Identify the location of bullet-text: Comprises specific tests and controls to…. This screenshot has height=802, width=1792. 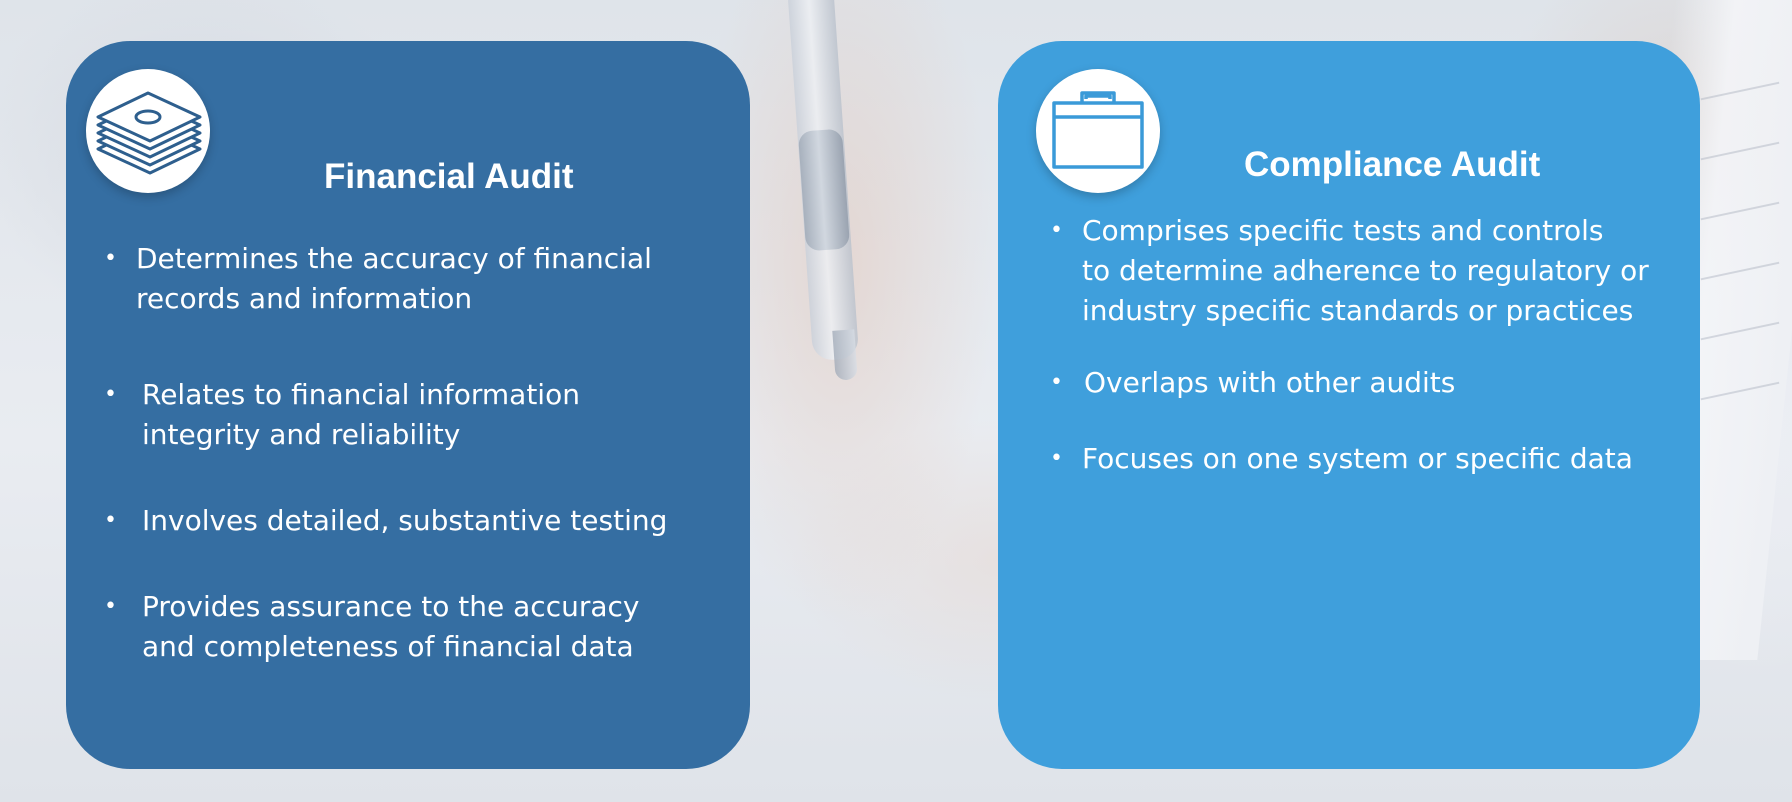
(1365, 270).